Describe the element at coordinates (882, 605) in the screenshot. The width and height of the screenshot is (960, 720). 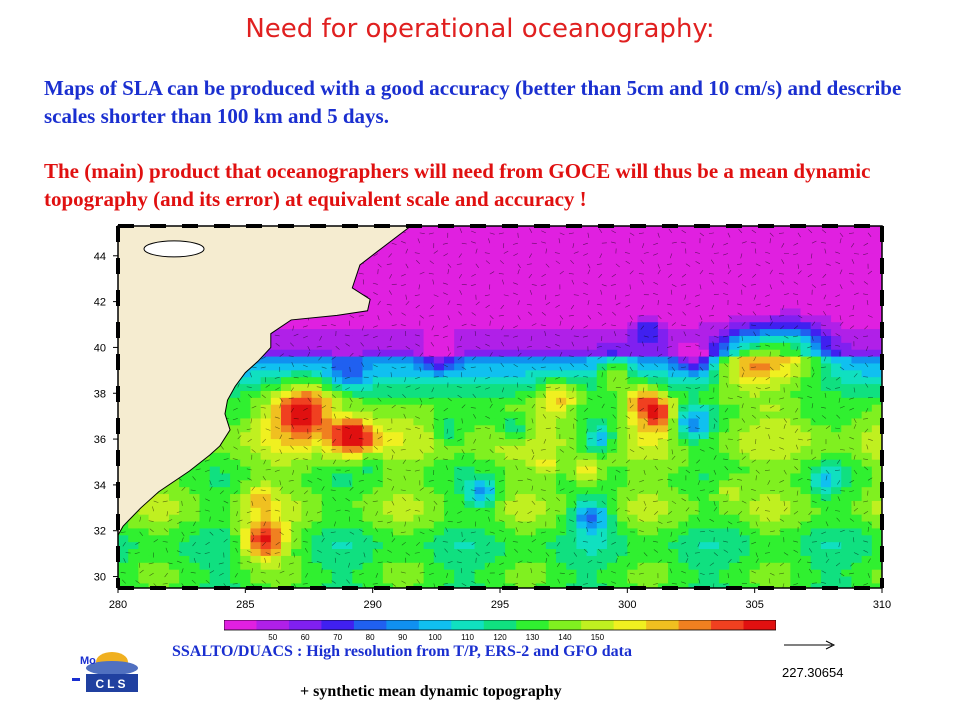
I see `lon-tick-label: 310` at that location.